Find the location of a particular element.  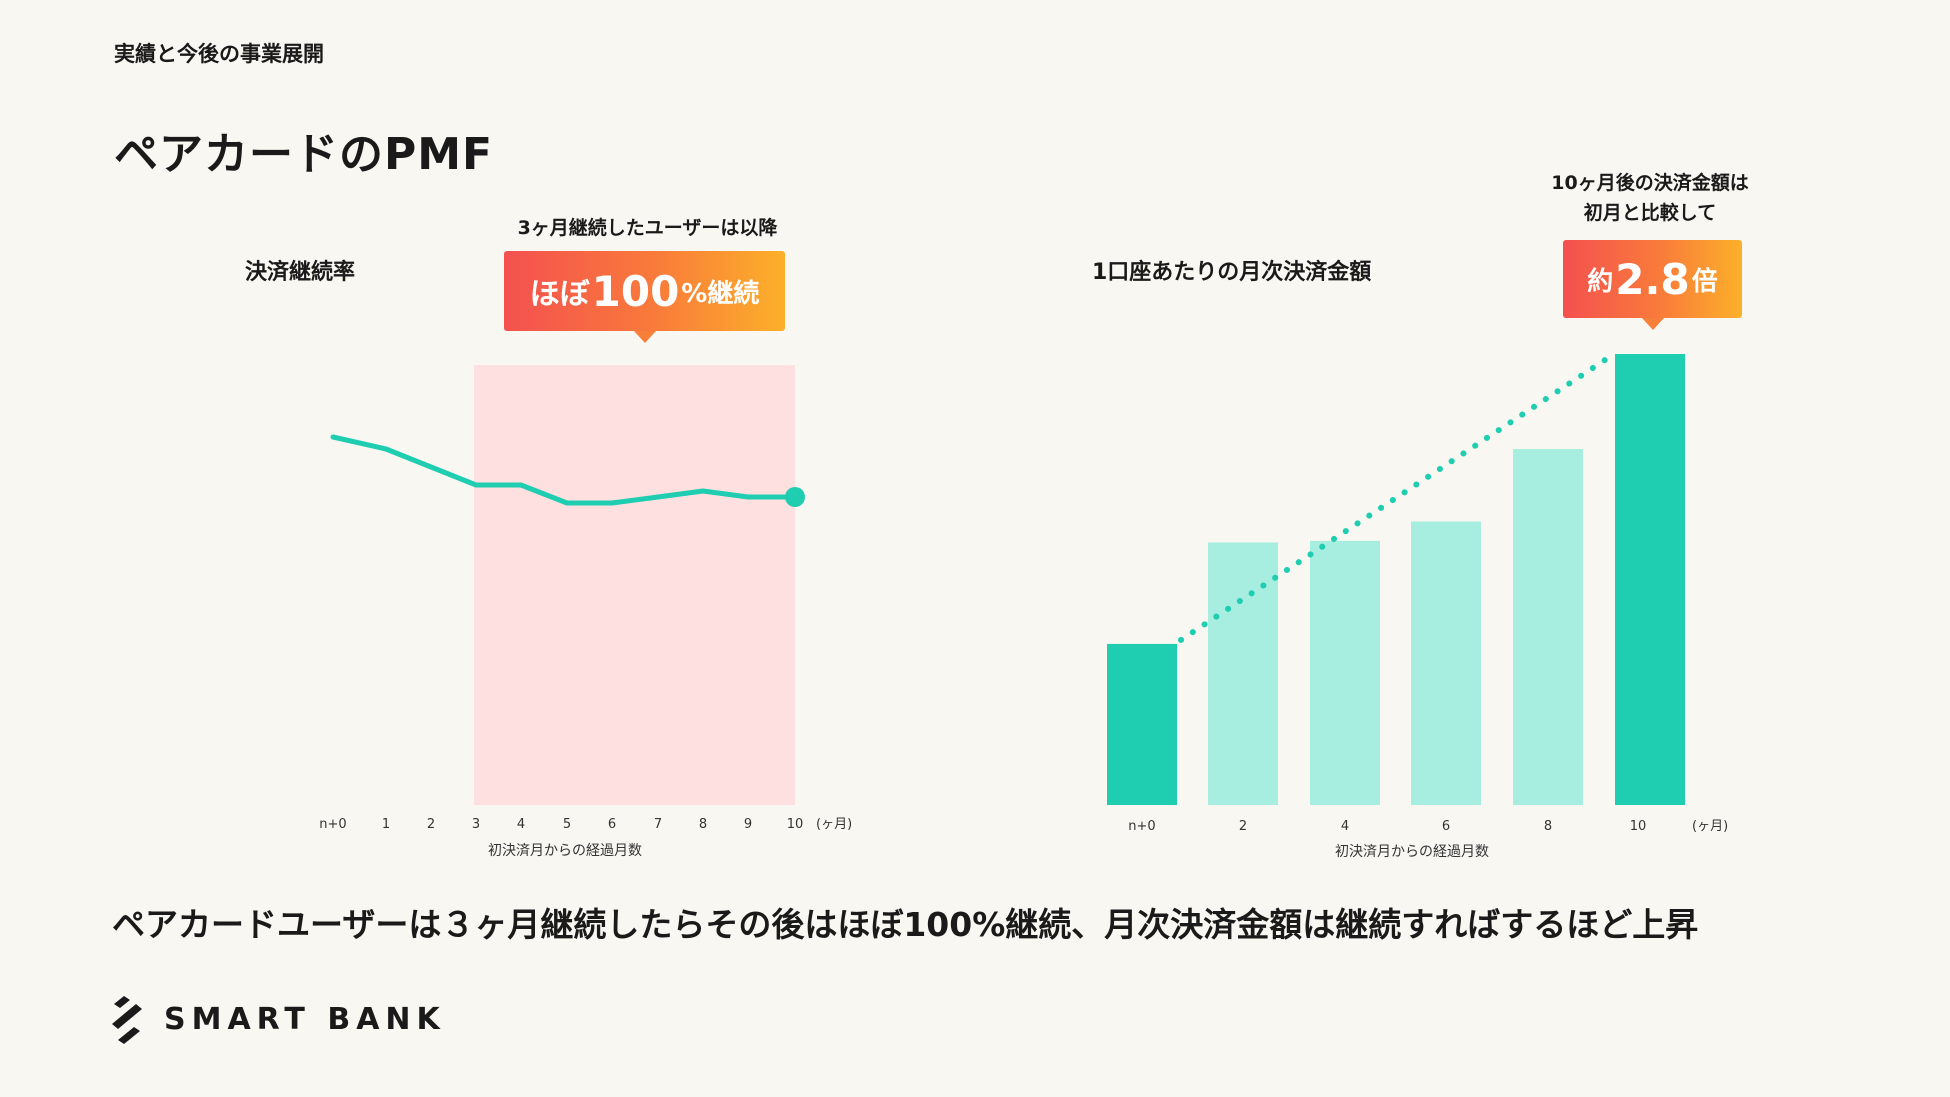

spend-x-axis-label: 初決済月からの経過月数 is located at coordinates (1412, 851).